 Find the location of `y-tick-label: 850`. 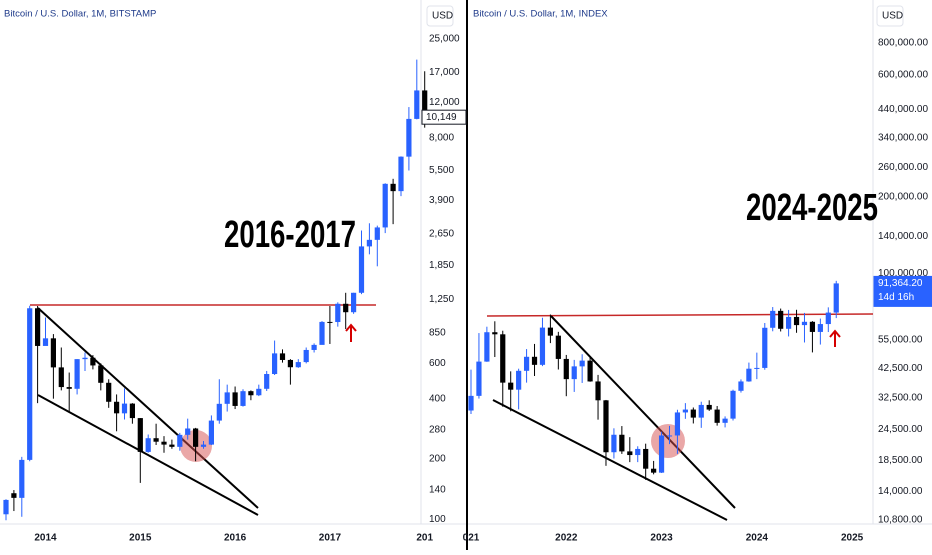

y-tick-label: 850 is located at coordinates (437, 333).